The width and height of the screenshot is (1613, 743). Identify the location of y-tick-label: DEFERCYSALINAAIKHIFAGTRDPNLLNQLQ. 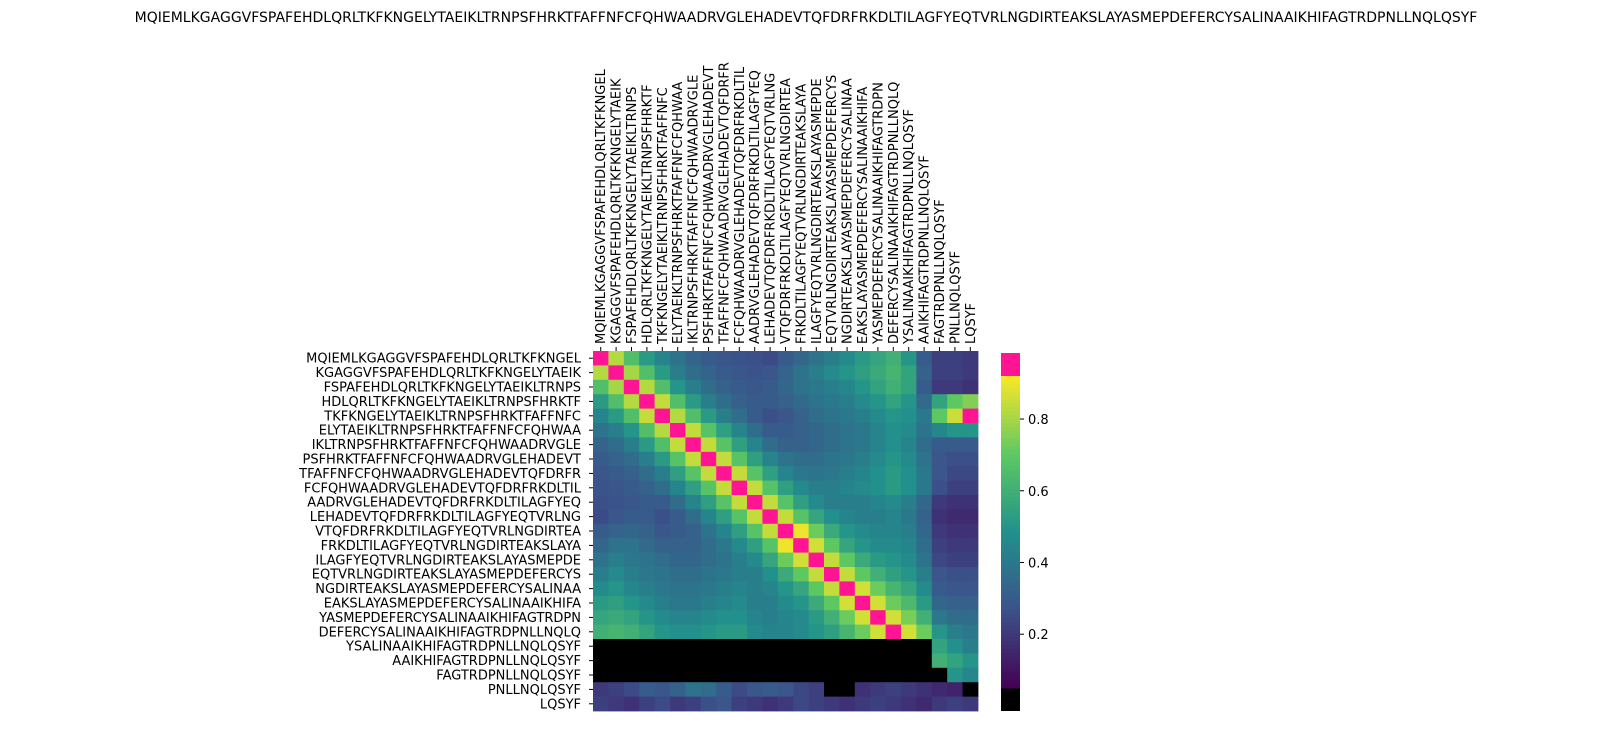
(450, 632).